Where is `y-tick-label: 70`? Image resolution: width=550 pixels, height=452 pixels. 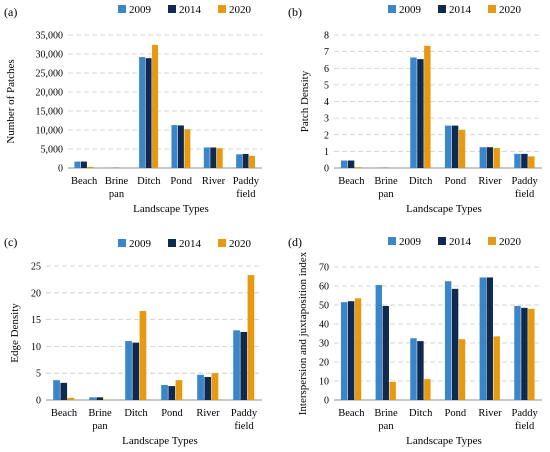
y-tick-label: 70 is located at coordinates (324, 268).